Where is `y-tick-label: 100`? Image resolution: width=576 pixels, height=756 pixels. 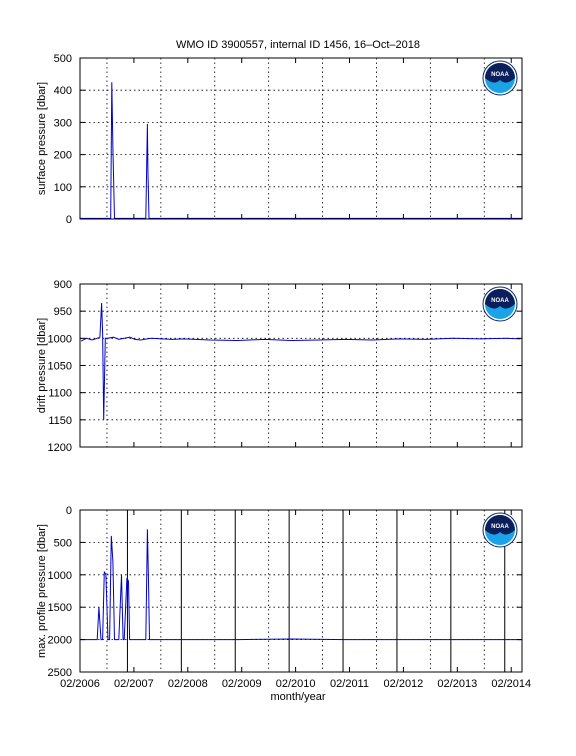 y-tick-label: 100 is located at coordinates (63, 188).